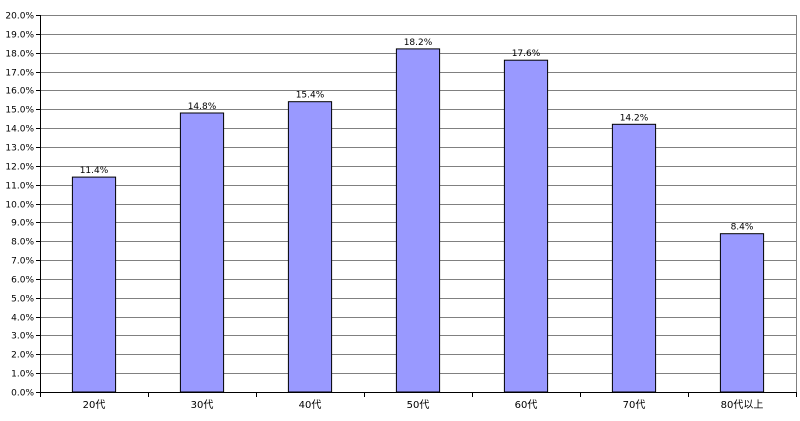 This screenshot has width=800, height=421. What do you see at coordinates (22, 224) in the screenshot?
I see `y-tick-label: 9.0%` at bounding box center [22, 224].